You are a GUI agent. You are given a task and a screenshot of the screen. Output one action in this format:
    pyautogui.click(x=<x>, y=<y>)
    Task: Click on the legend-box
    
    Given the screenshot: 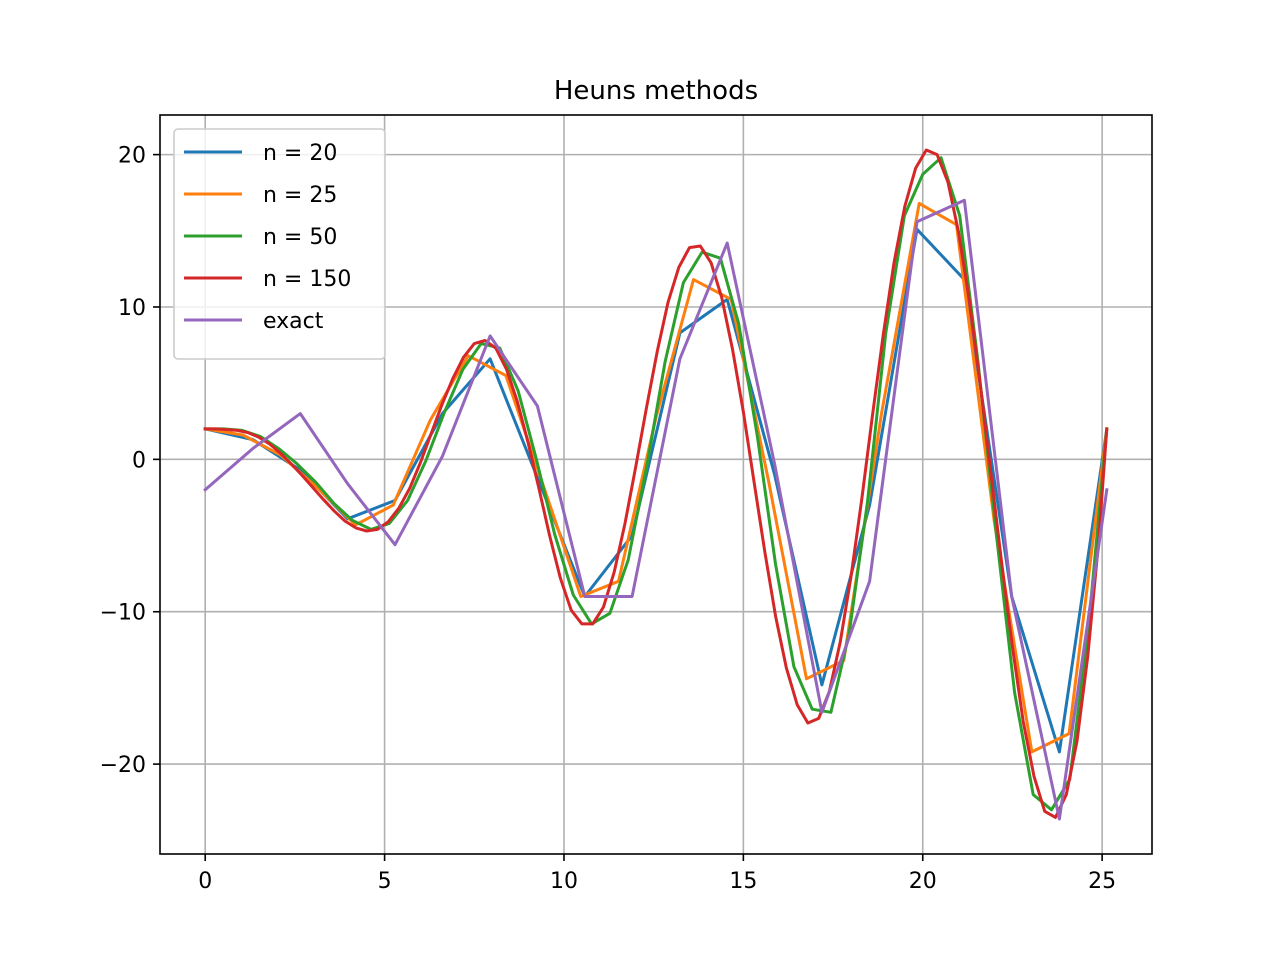 What is the action you would take?
    pyautogui.click(x=279, y=244)
    